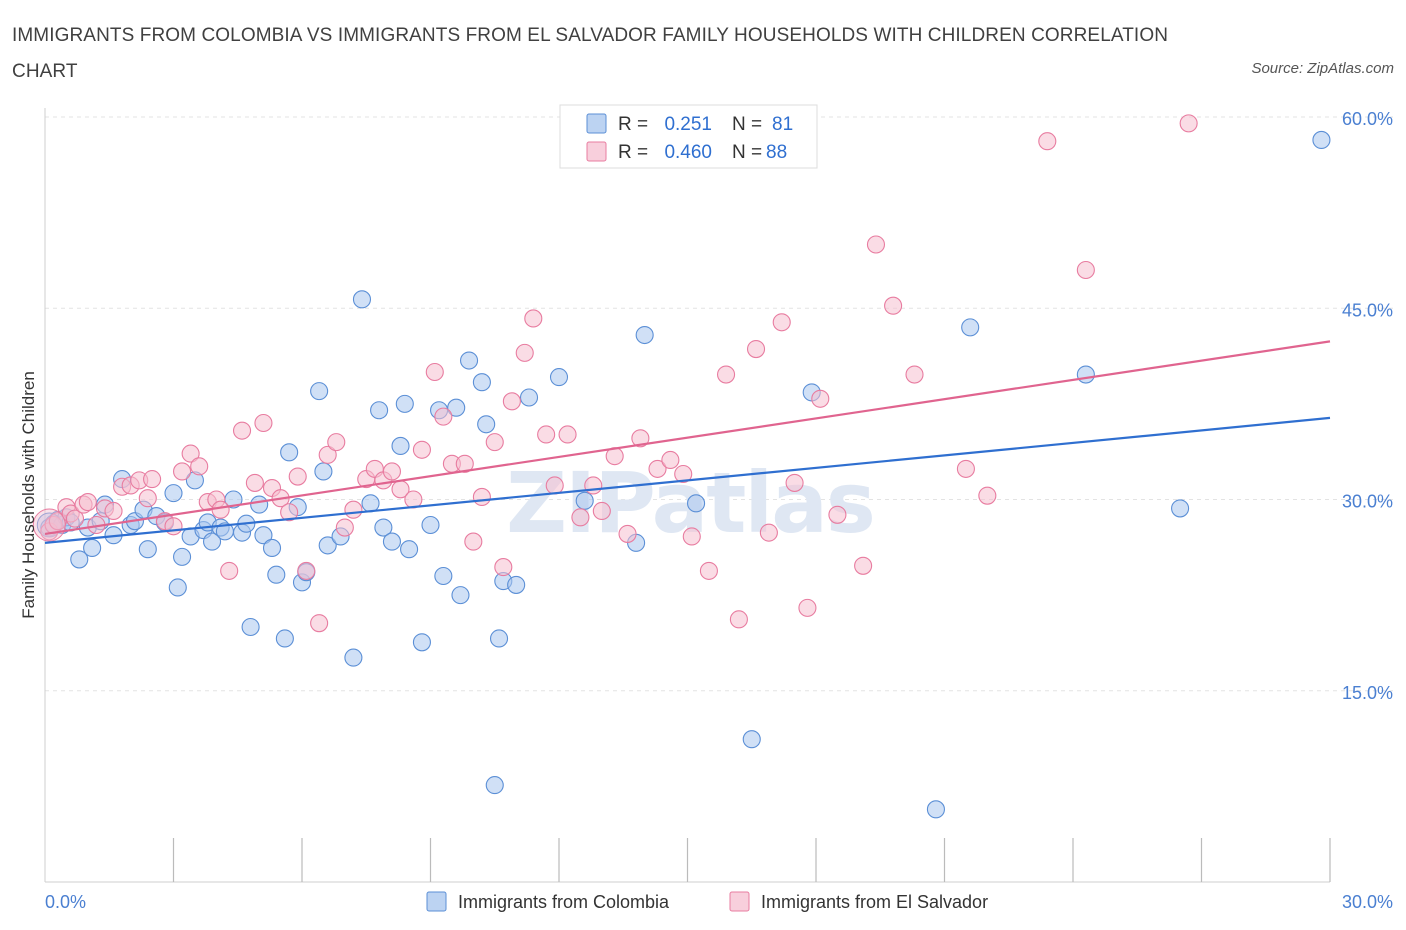 This screenshot has height=930, width=1406. Describe the element at coordinates (633, 124) in the screenshot. I see `legend-r-label-colombia: R =` at that location.